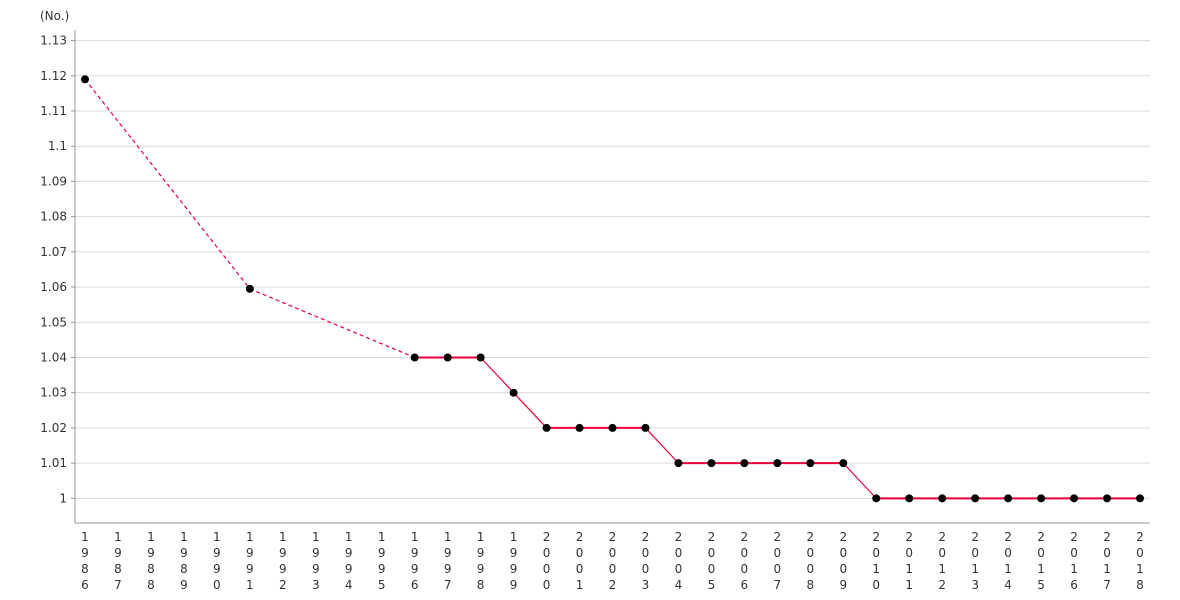  Describe the element at coordinates (53, 287) in the screenshot. I see `y-tick-label: 1.06` at that location.